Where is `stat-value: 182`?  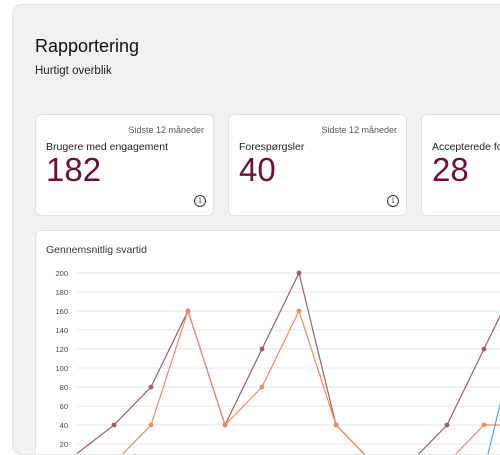
stat-value: 182 is located at coordinates (74, 169).